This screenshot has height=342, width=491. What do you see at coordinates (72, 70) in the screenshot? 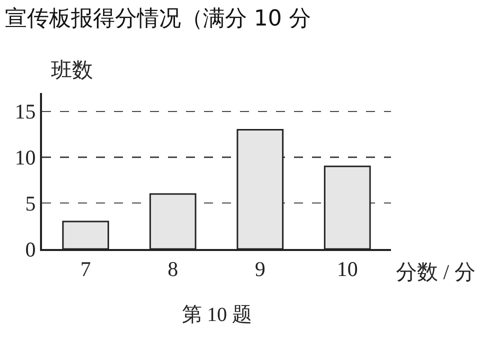
I see `y-axis-title: 班数` at bounding box center [72, 70].